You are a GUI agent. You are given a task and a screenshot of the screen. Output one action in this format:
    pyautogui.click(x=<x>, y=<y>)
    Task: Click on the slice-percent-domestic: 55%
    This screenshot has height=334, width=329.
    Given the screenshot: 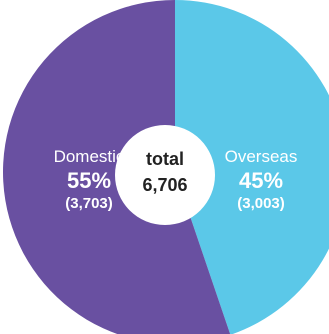 What is the action you would take?
    pyautogui.click(x=89, y=180)
    